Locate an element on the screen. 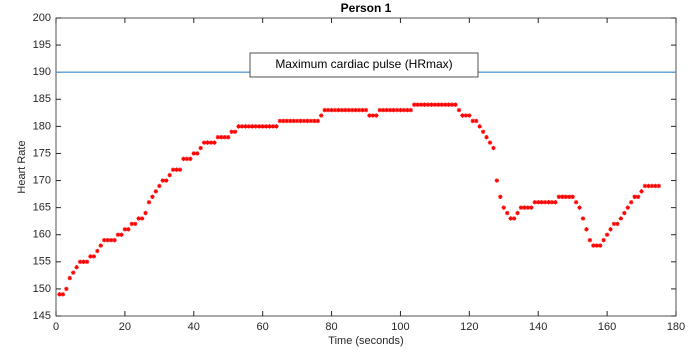 Image resolution: width=690 pixels, height=352 pixels. x-tick-label: 120 is located at coordinates (469, 327).